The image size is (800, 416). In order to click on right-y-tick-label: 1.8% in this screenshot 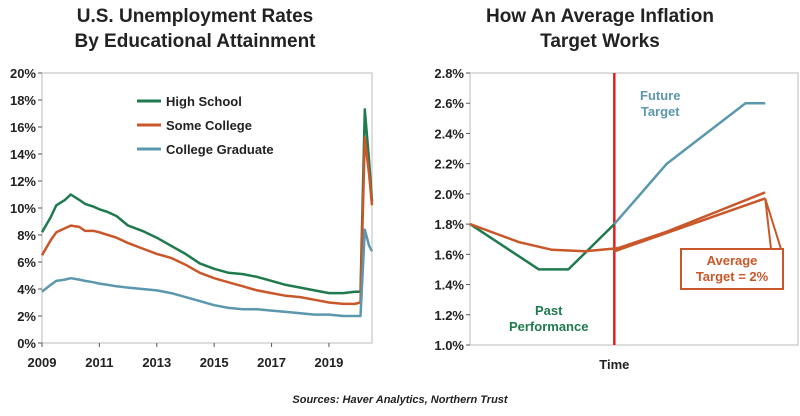, I will do `click(449, 224)`.